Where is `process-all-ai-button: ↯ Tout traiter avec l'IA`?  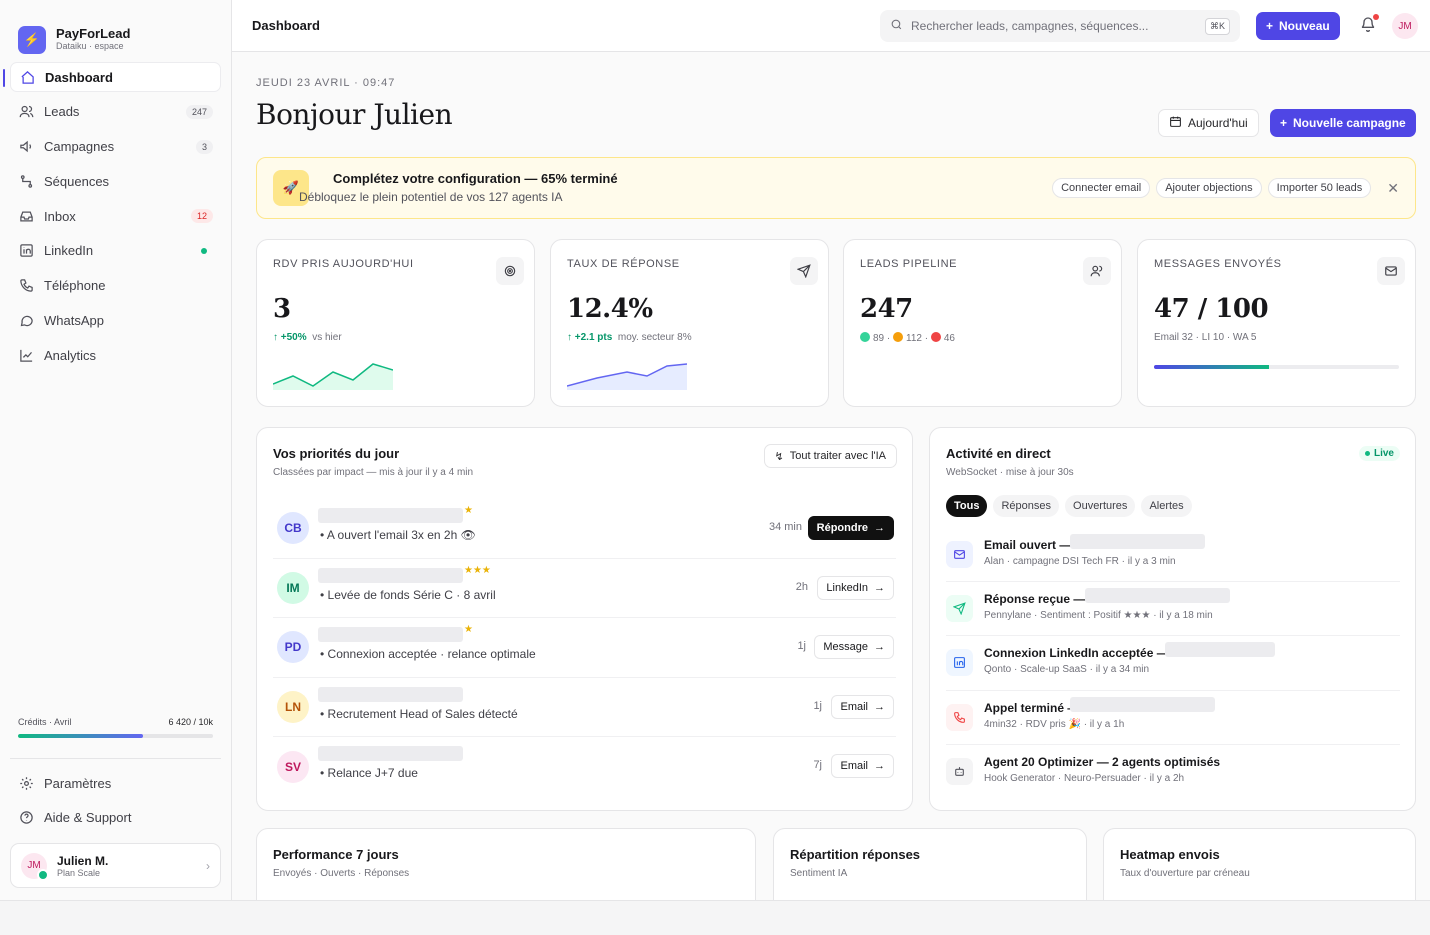
process-all-ai-button: ↯ Tout traiter avec l'IA is located at coordinates (830, 456).